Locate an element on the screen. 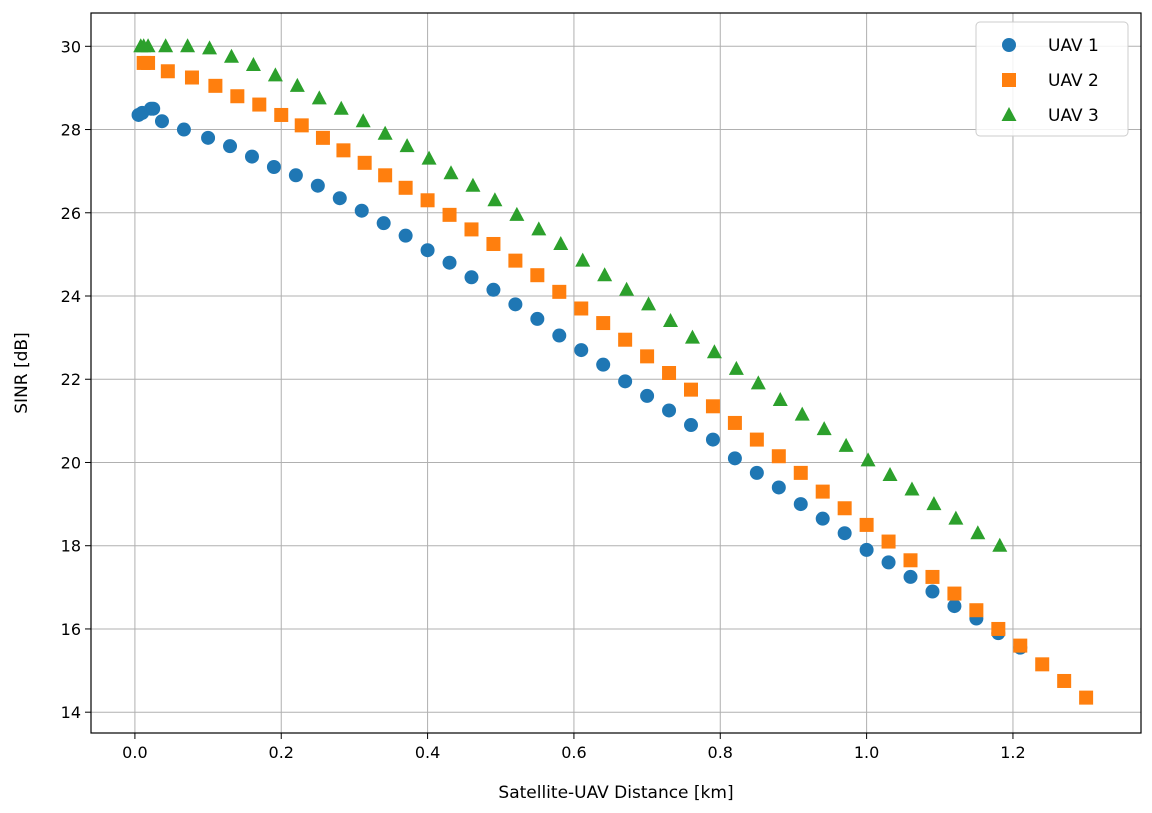  legend: UAV 1 UAV 2 UAV 3 is located at coordinates (1052, 79).